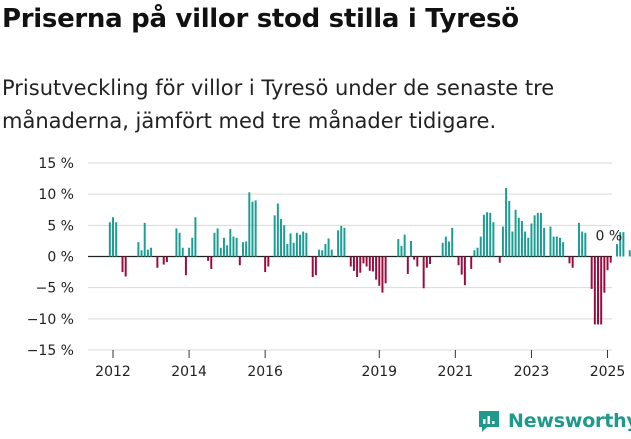 Image resolution: width=631 pixels, height=439 pixels. Describe the element at coordinates (260, 19) in the screenshot. I see `chart-title: Priserna på villor stod stilla i Tyresö` at that location.